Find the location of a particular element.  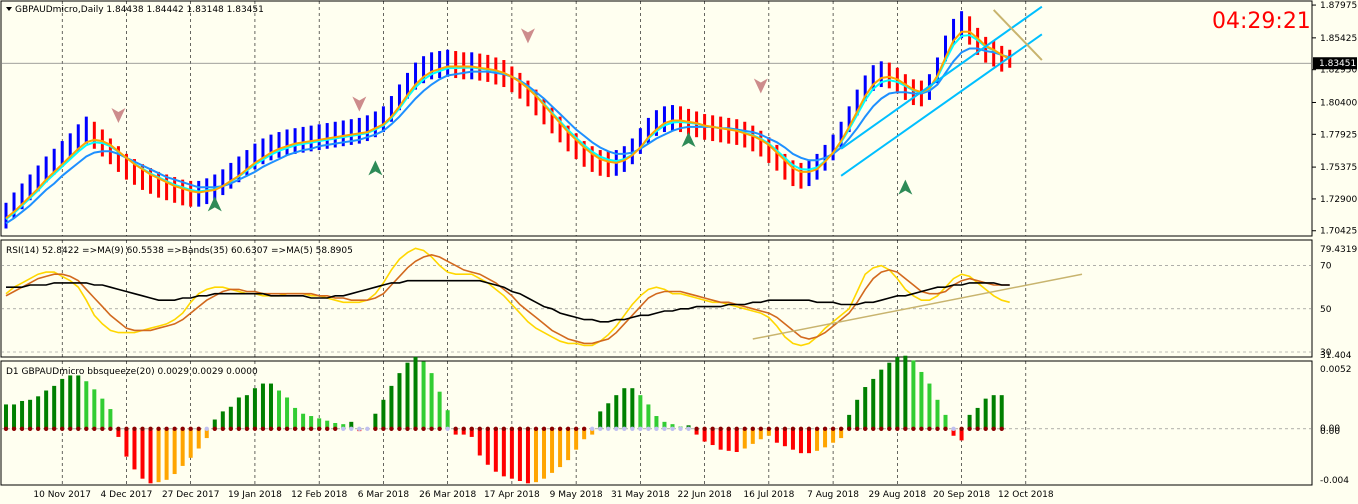

collapse-triangle-icon is located at coordinates (9, 9).